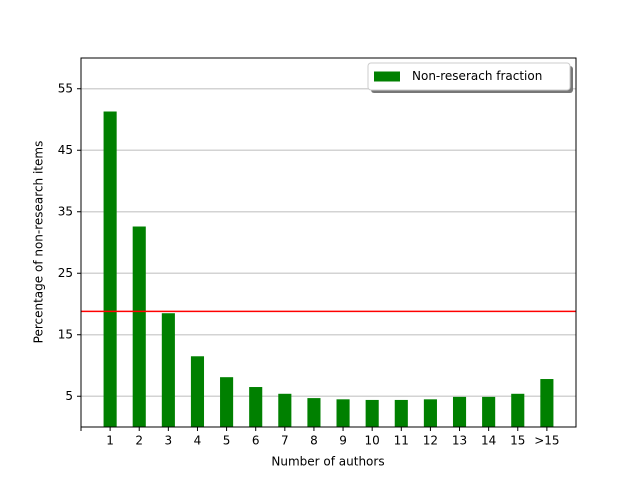  I want to click on x-tick-label: >15, so click(546, 441).